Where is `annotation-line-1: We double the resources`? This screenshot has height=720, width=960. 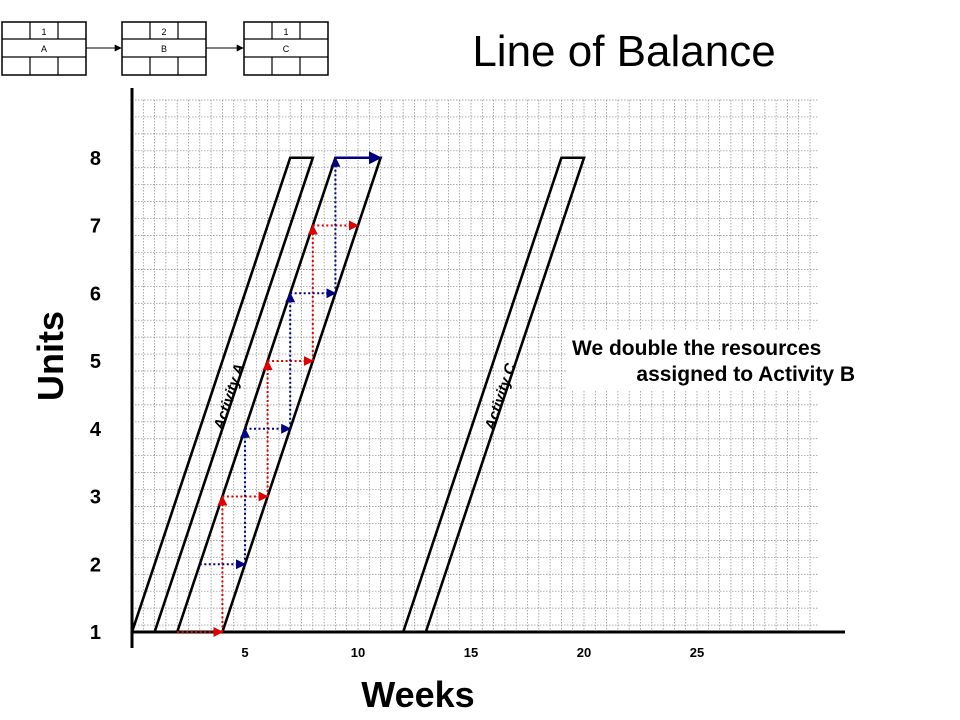
annotation-line-1: We double the resources is located at coordinates (696, 348).